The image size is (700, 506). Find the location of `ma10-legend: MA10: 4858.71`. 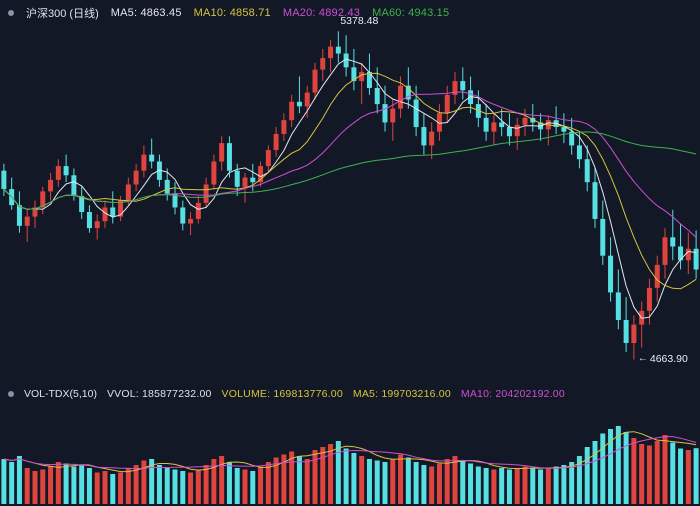

ma10-legend: MA10: 4858.71 is located at coordinates (232, 13).